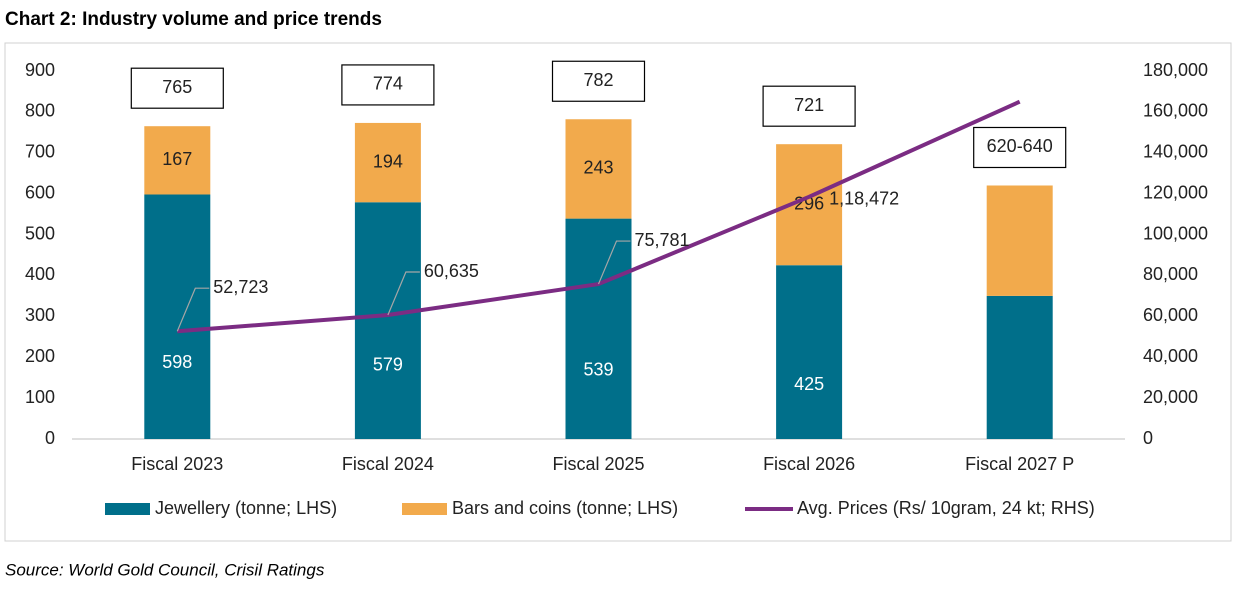 This screenshot has width=1234, height=589. What do you see at coordinates (598, 464) in the screenshot?
I see `x-tick-label: Fiscal 2025` at bounding box center [598, 464].